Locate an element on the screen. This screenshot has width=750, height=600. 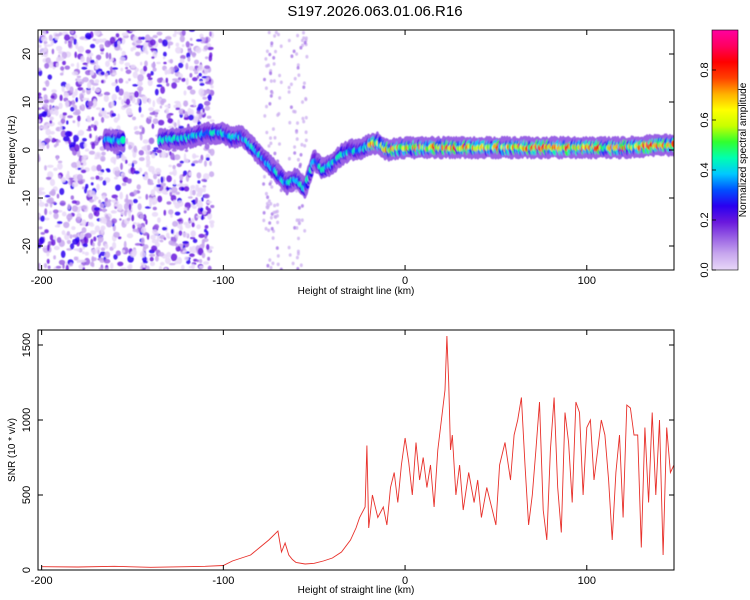
colorbar-tick-label: 0.8 is located at coordinates (705, 69).